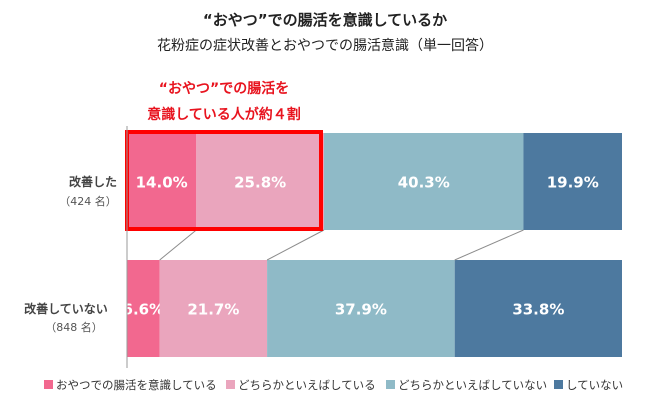 This screenshot has height=412, width=651. I want to click on legend-label: どちらかといえばしていない, so click(472, 385).